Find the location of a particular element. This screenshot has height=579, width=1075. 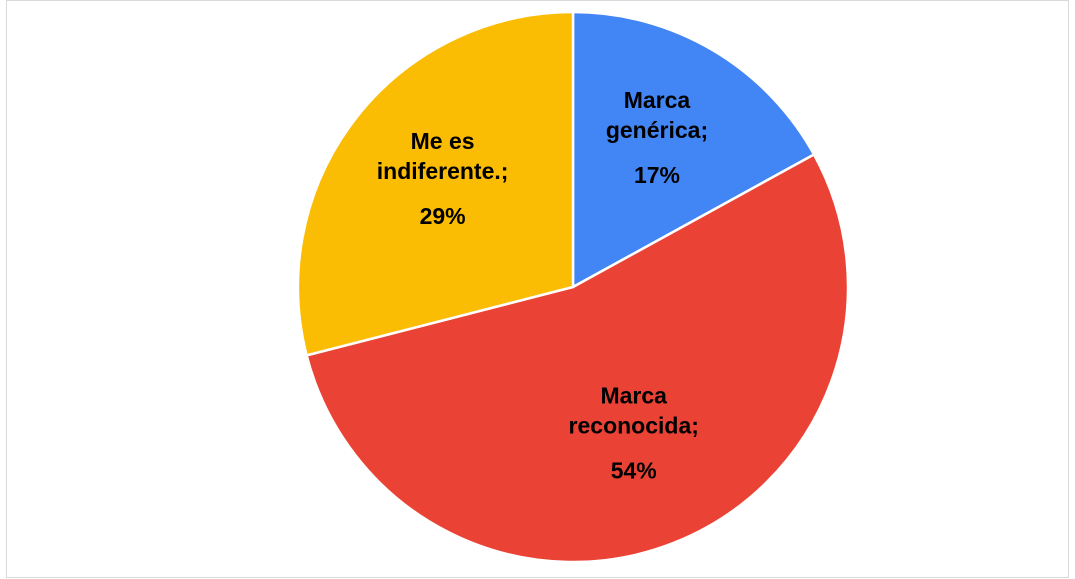

slice-label: Me es indiferente.; is located at coordinates (443, 156).